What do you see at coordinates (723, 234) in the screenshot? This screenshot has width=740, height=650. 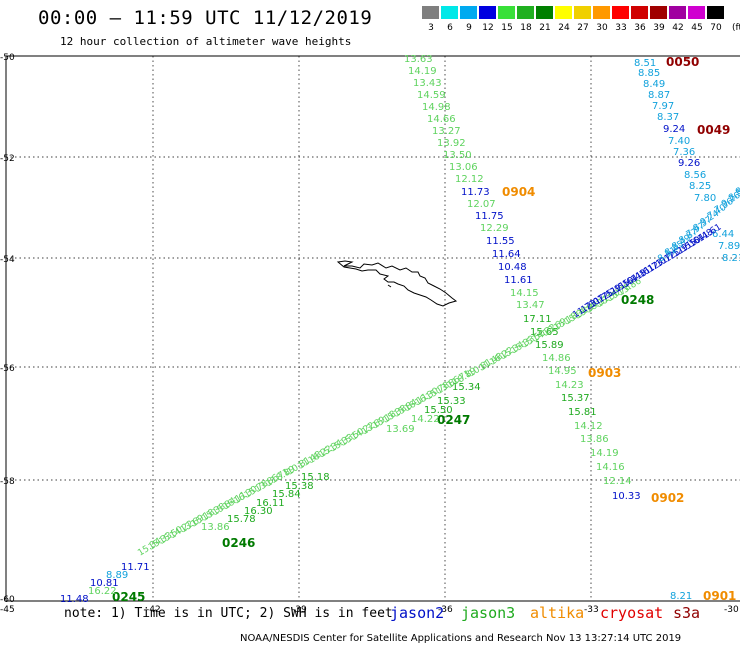 I see `swh-value: 6.44` at bounding box center [723, 234].